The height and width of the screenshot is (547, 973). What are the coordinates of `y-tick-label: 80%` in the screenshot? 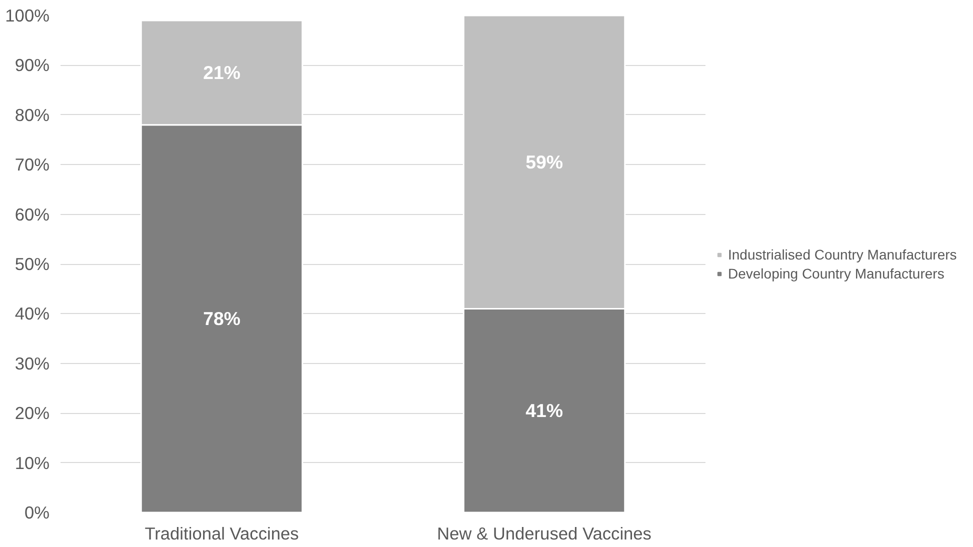 It's located at (32, 114).